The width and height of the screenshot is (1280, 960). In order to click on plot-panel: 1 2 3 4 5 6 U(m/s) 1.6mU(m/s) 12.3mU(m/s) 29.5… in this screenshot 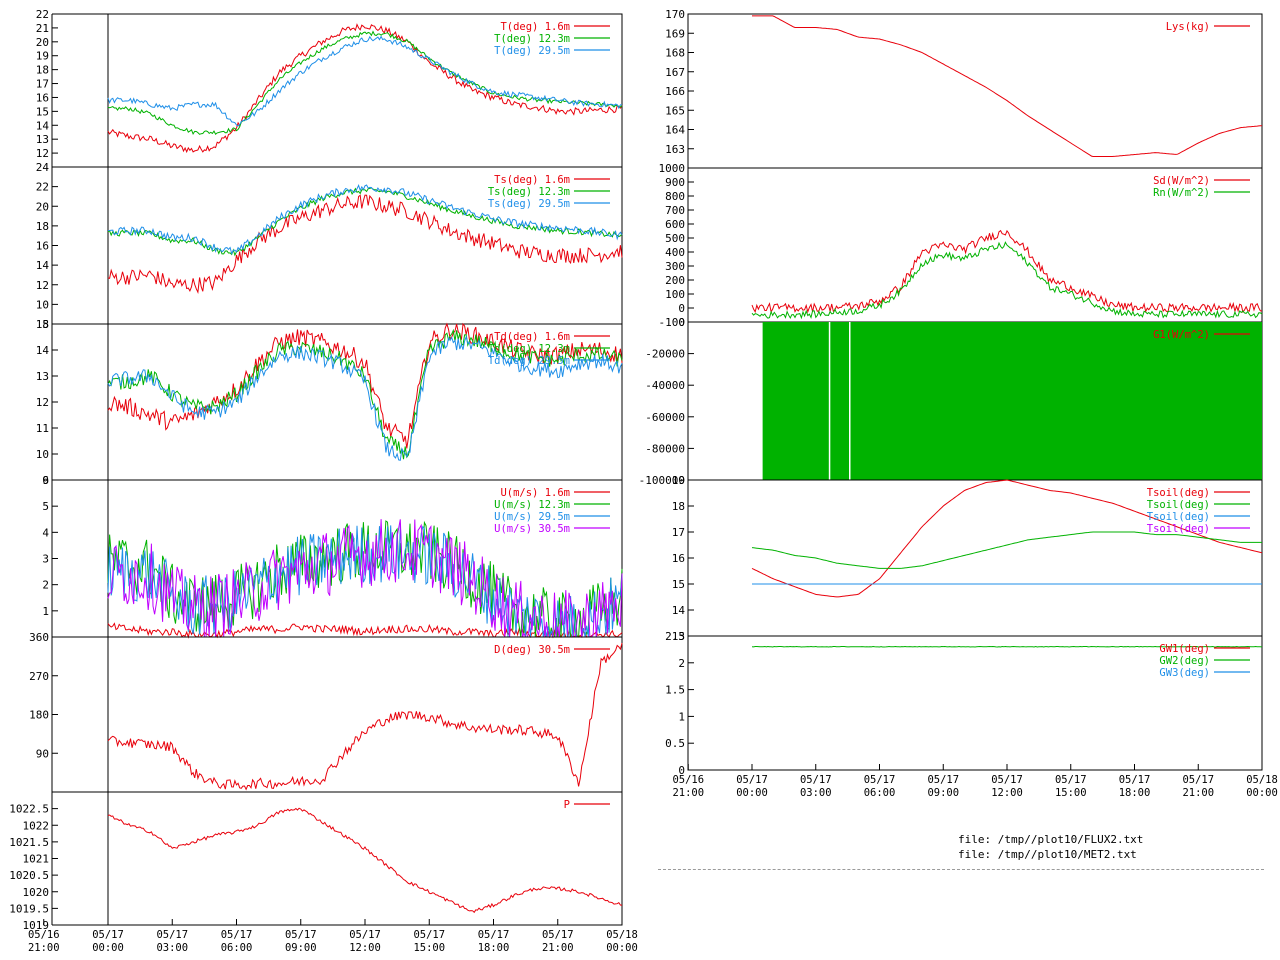, I will do `click(332, 556)`.